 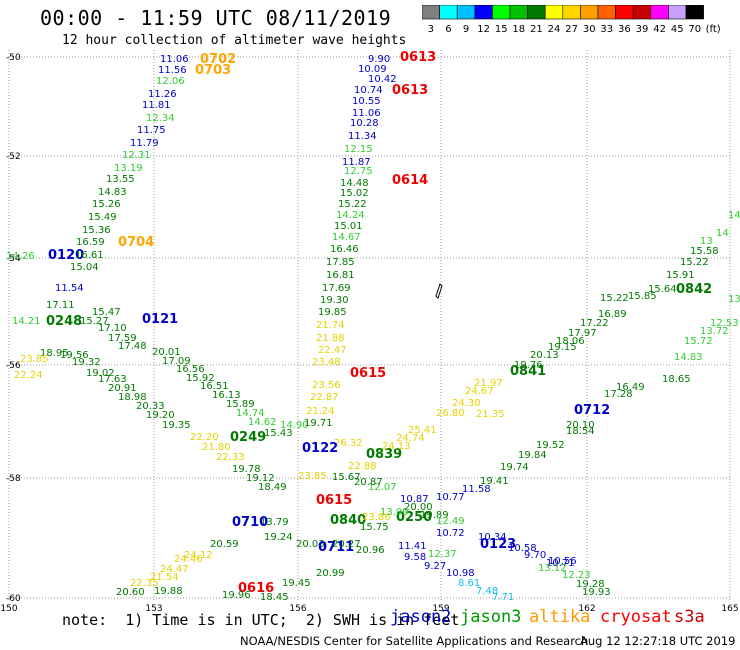 What do you see at coordinates (320, 411) in the screenshot?
I see `wave-height-reading: 21.24` at bounding box center [320, 411].